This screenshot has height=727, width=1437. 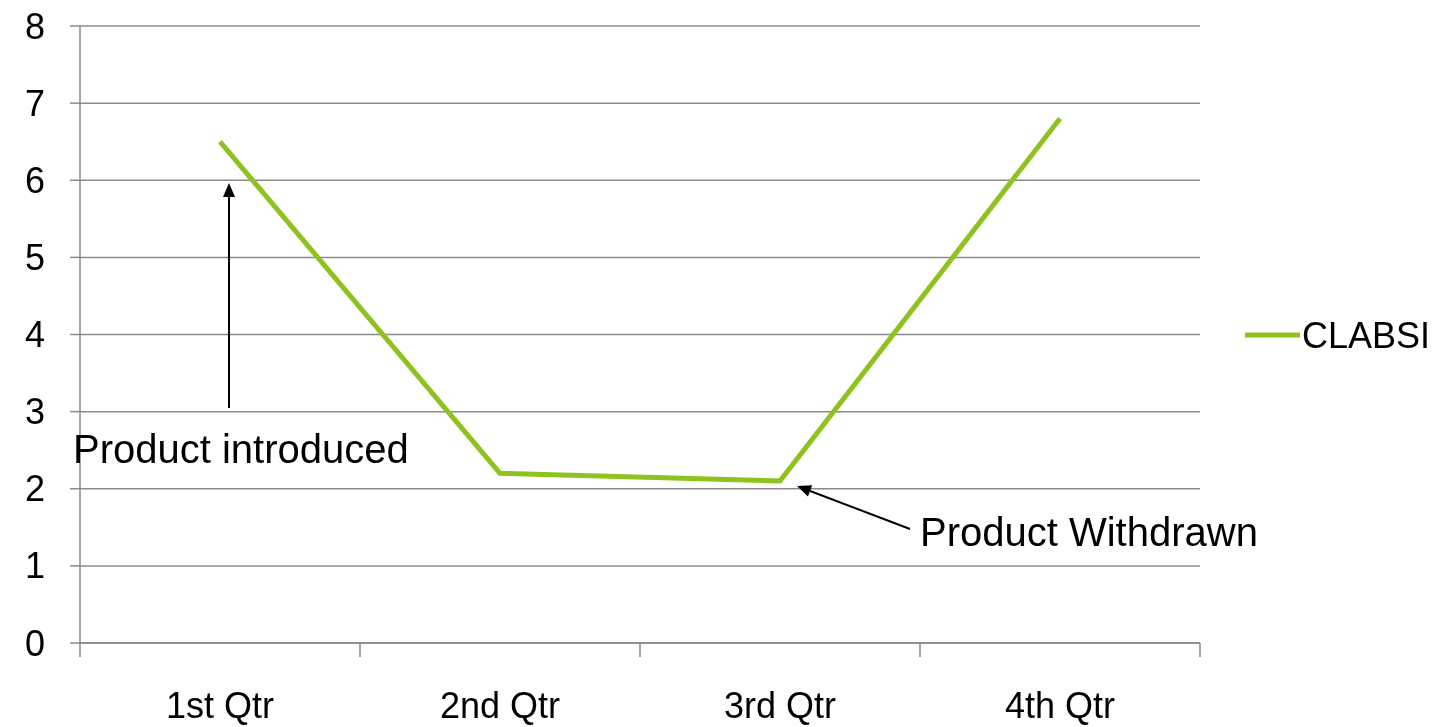 I want to click on y-tick-label: 3, so click(x=35, y=412).